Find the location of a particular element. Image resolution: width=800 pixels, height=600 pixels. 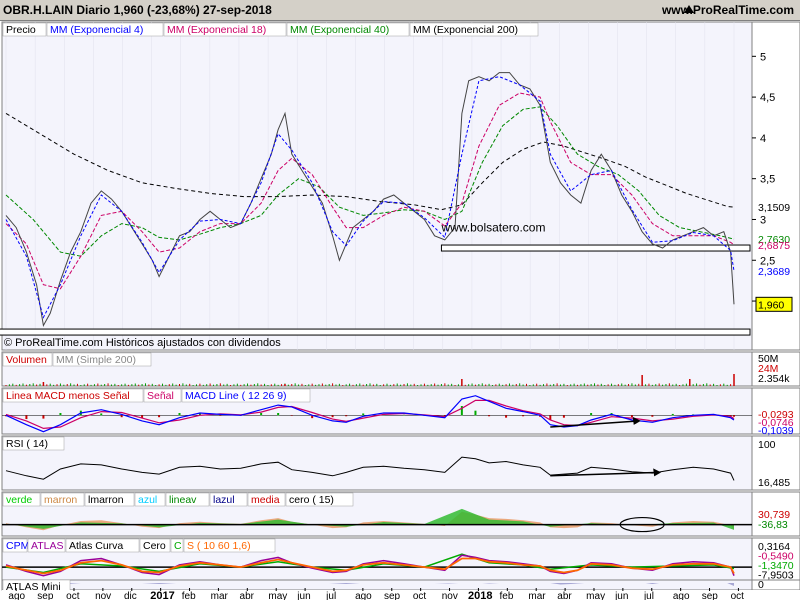

x-tick-label: 2017 is located at coordinates (162, 595).